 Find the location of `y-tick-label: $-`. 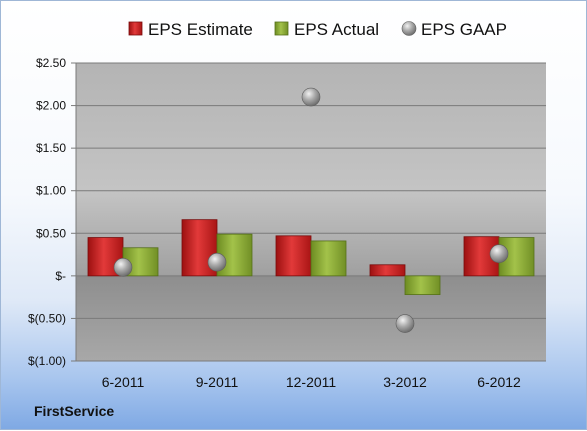

y-tick-label: $- is located at coordinates (60, 276).